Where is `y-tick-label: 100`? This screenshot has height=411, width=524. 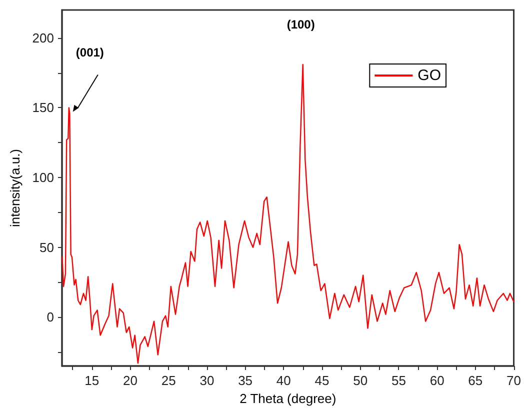
y-tick-label: 100 is located at coordinates (43, 178).